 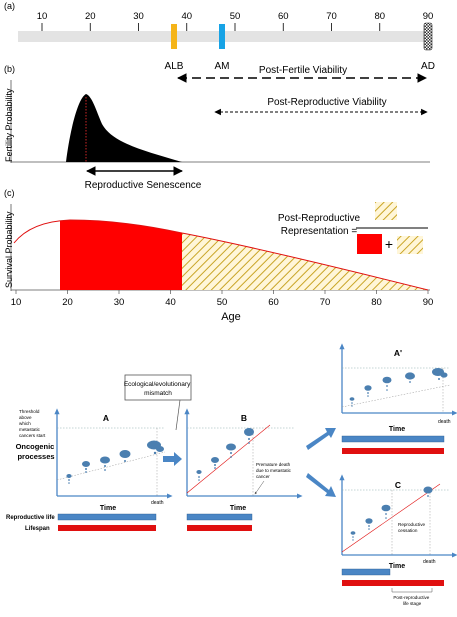 I want to click on mismatch-label: Ecological/evolutionary mismatch, so click(x=158, y=389).